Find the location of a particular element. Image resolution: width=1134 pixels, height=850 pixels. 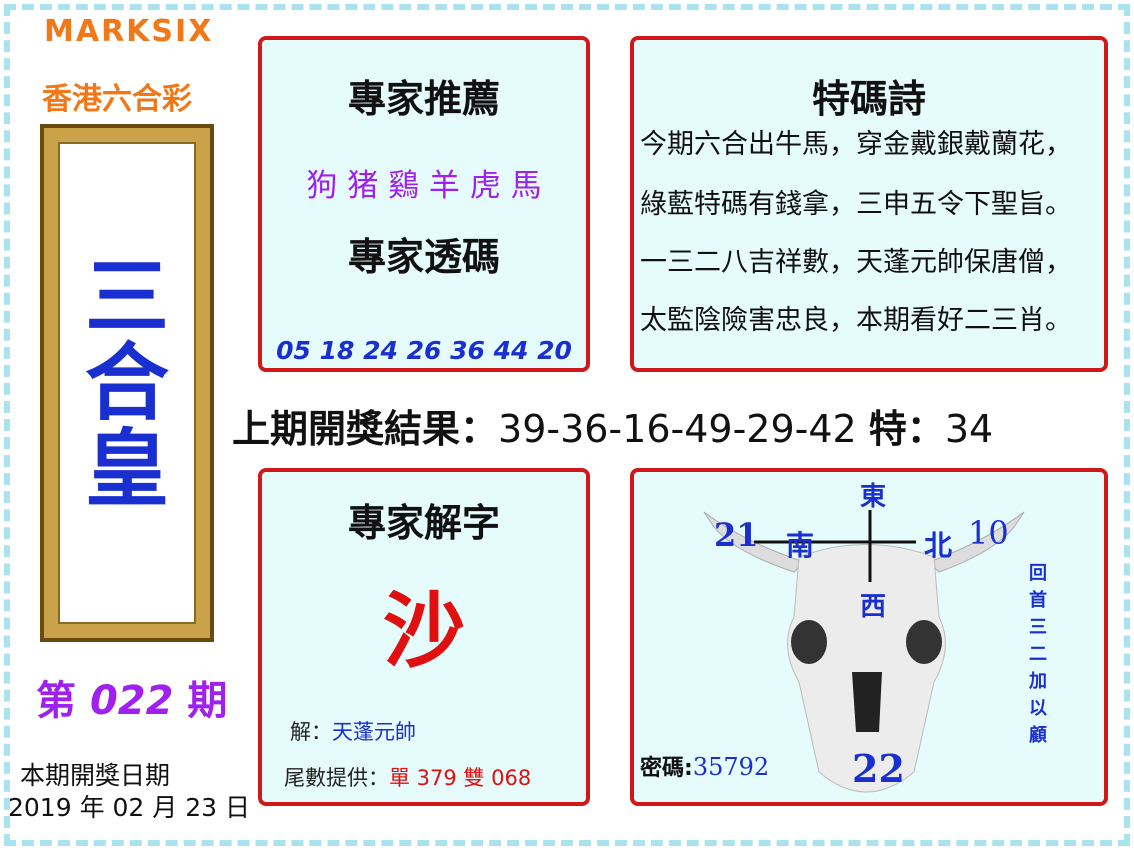

banner-frame: 三 合 皇 is located at coordinates (127, 383).